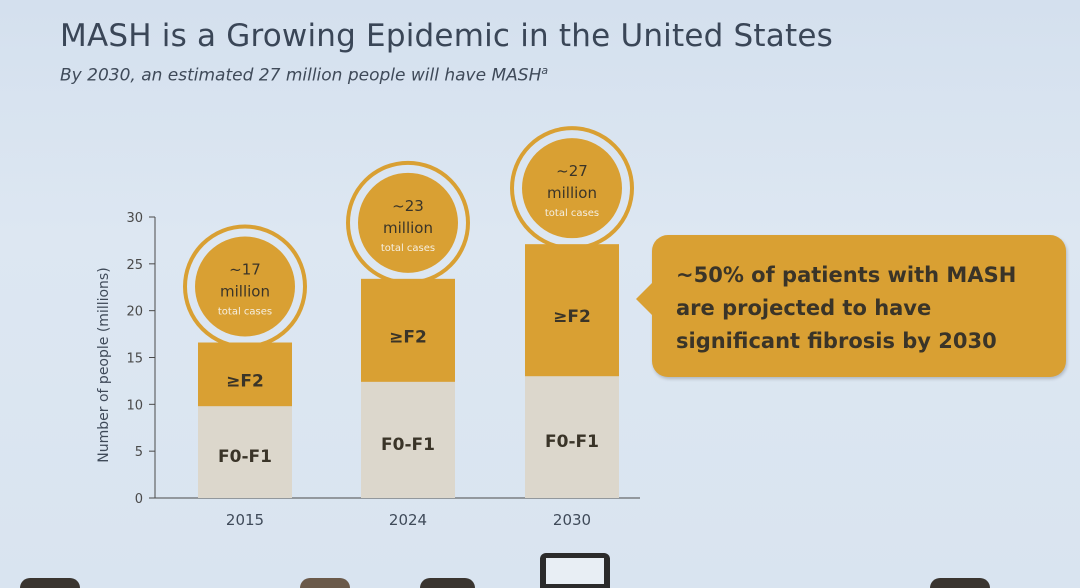  I want to click on subtitle-footnote: a, so click(545, 70).